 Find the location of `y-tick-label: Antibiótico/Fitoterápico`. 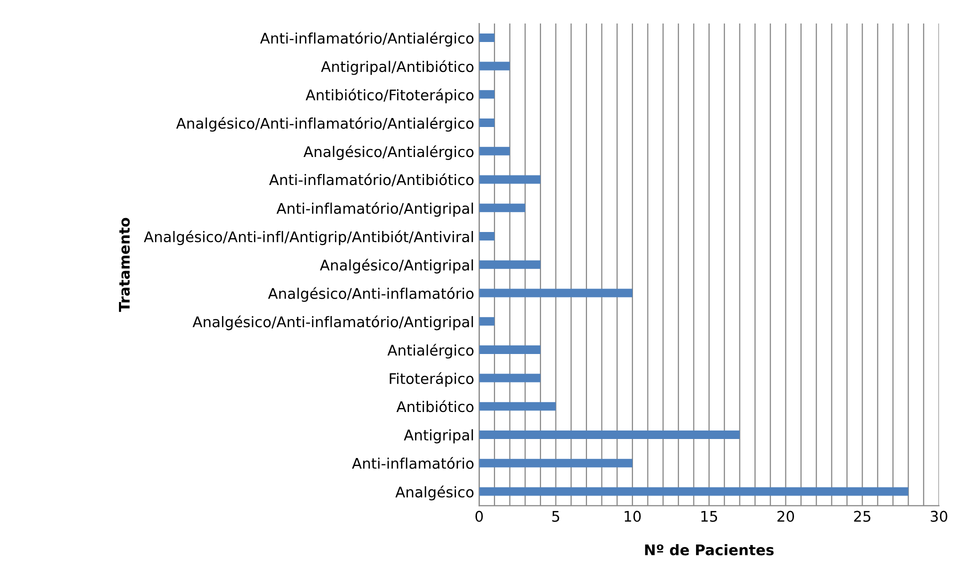

y-tick-label: Antibiótico/Fitoterápico is located at coordinates (390, 96).